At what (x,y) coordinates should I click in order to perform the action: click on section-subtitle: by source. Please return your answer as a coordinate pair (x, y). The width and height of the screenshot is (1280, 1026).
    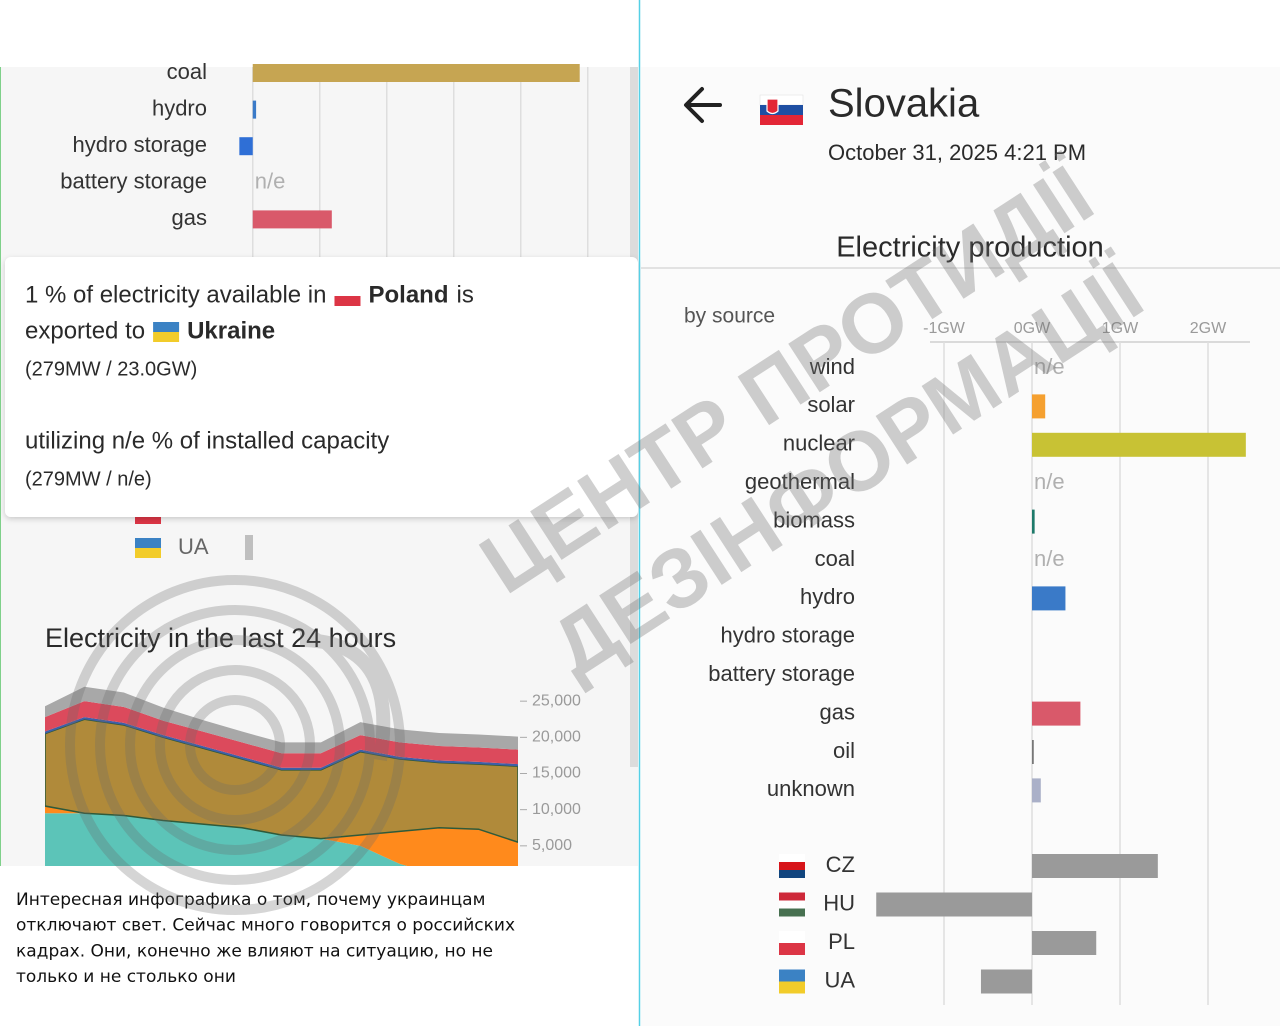
    Looking at the image, I should click on (729, 316).